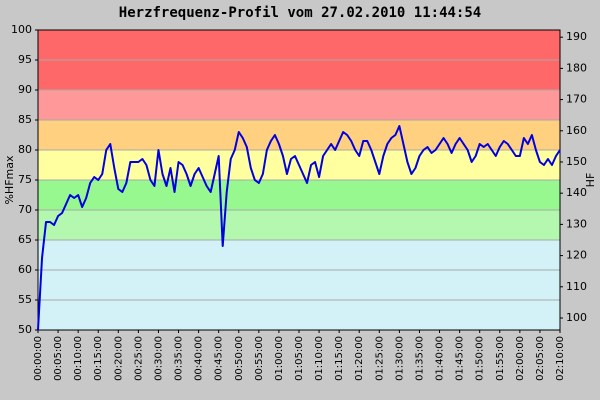 This screenshot has height=400, width=600. I want to click on y-tick-label: 75, so click(25, 179).